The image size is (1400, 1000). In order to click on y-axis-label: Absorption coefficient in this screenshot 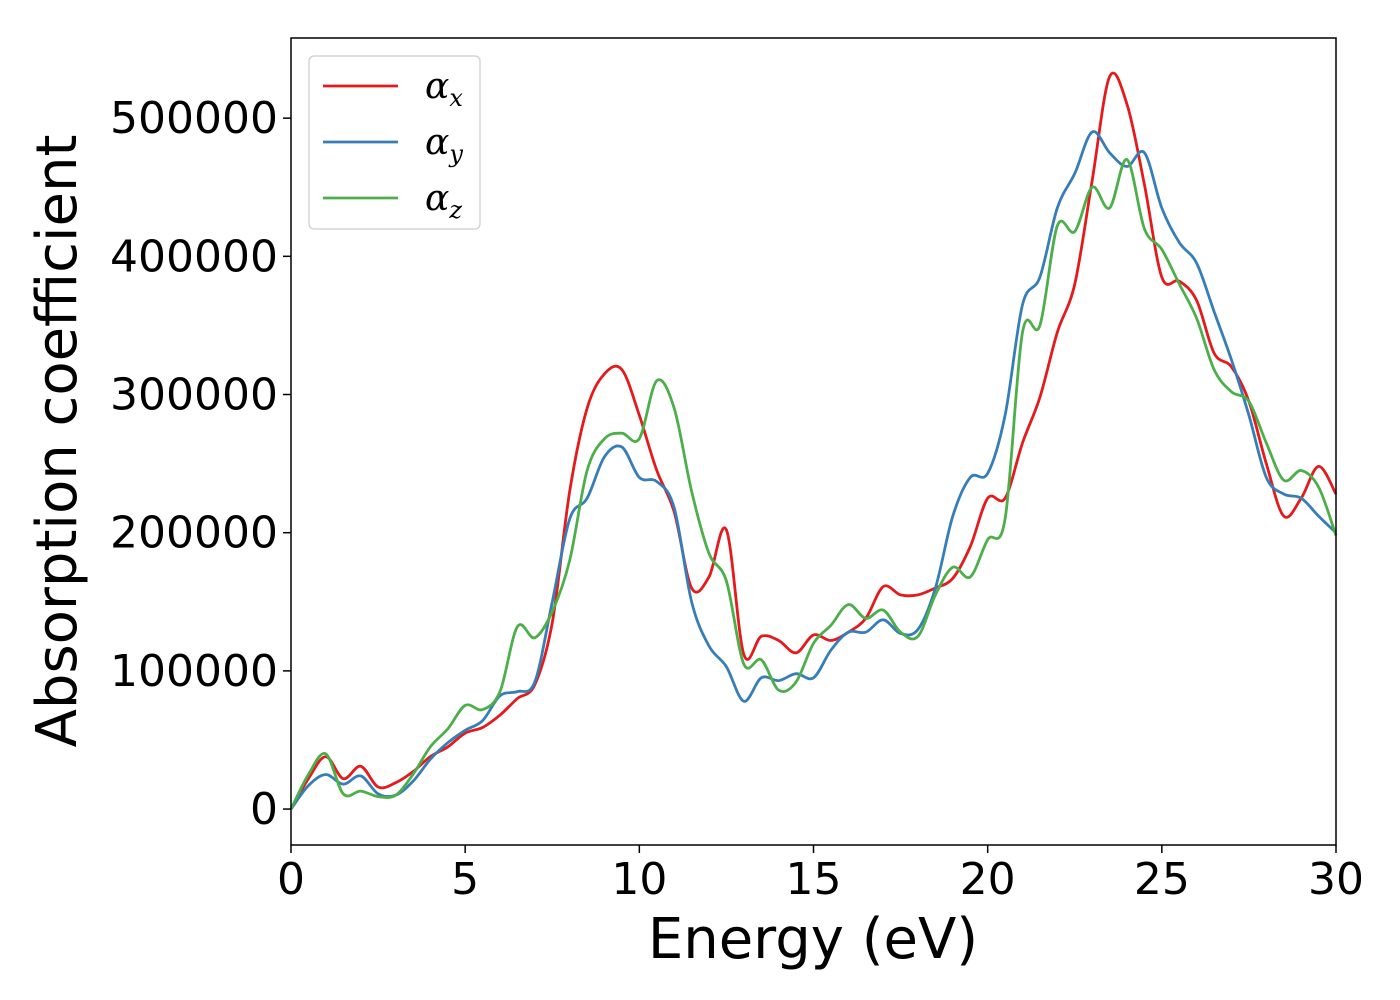, I will do `click(57, 441)`.